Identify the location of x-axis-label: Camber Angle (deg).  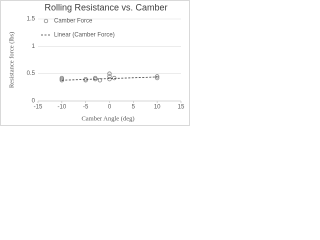
(107, 118).